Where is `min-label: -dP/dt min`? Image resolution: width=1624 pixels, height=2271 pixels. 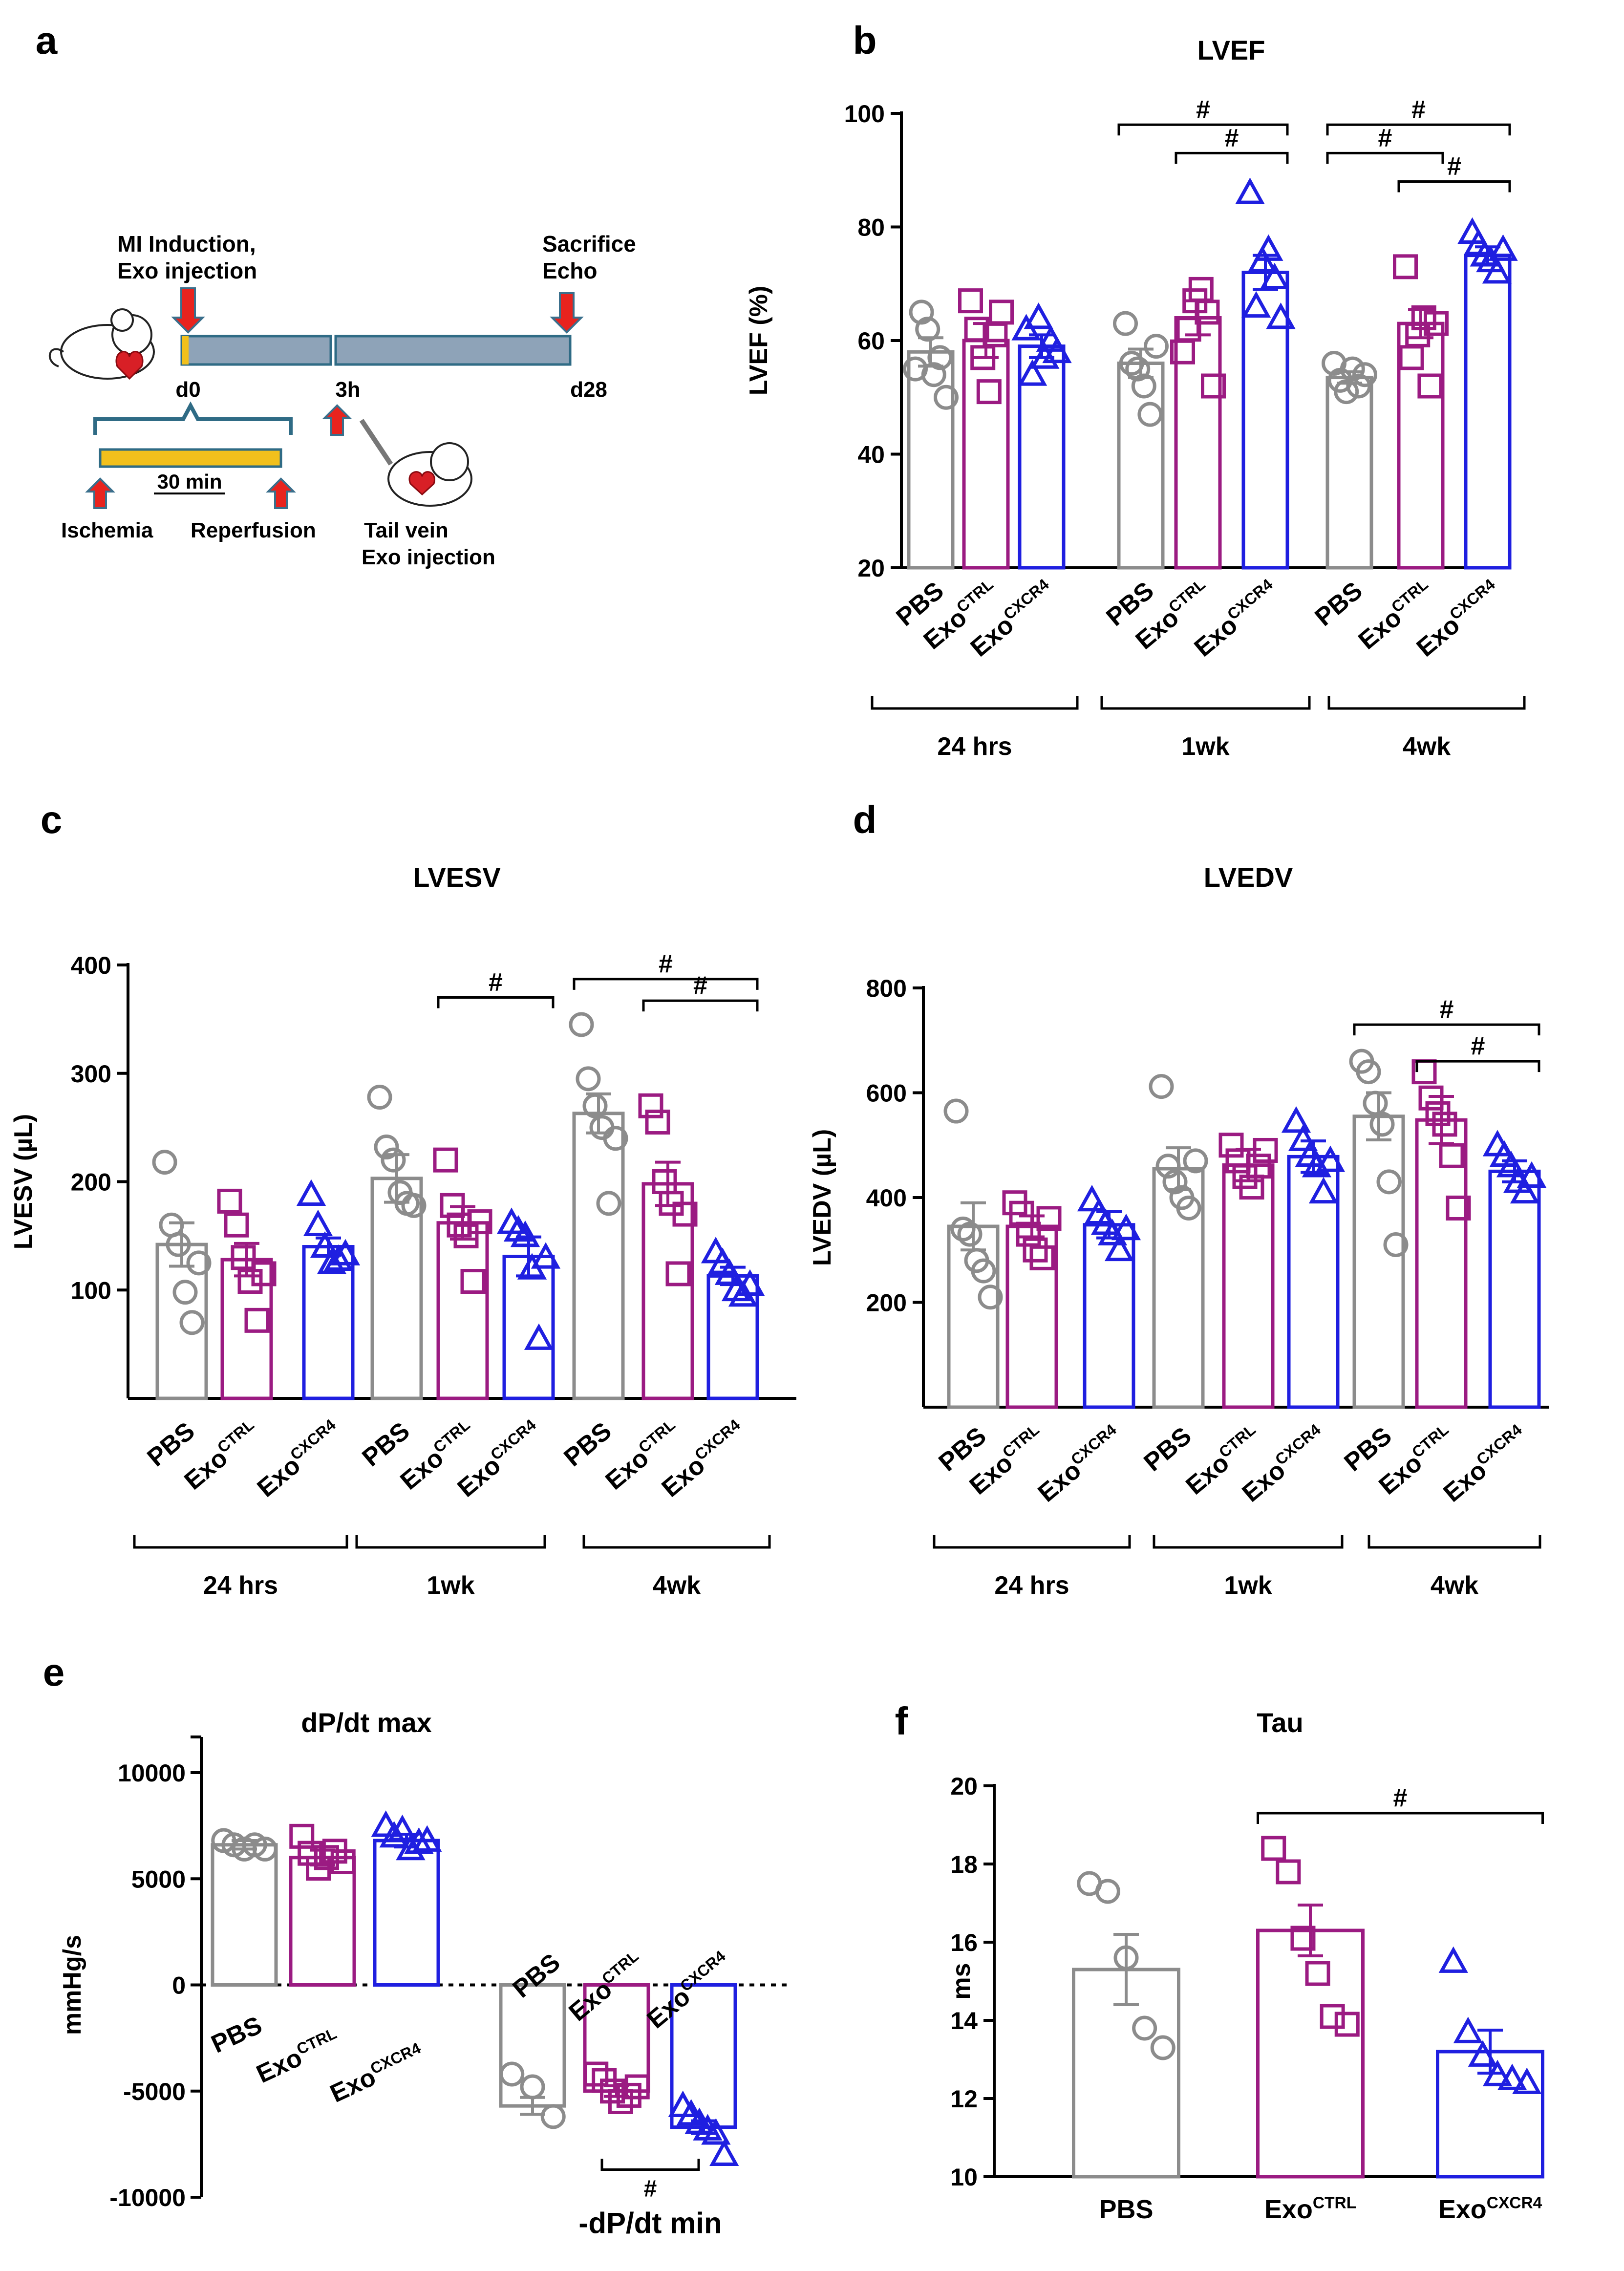
min-label: -dP/dt min is located at coordinates (650, 2223).